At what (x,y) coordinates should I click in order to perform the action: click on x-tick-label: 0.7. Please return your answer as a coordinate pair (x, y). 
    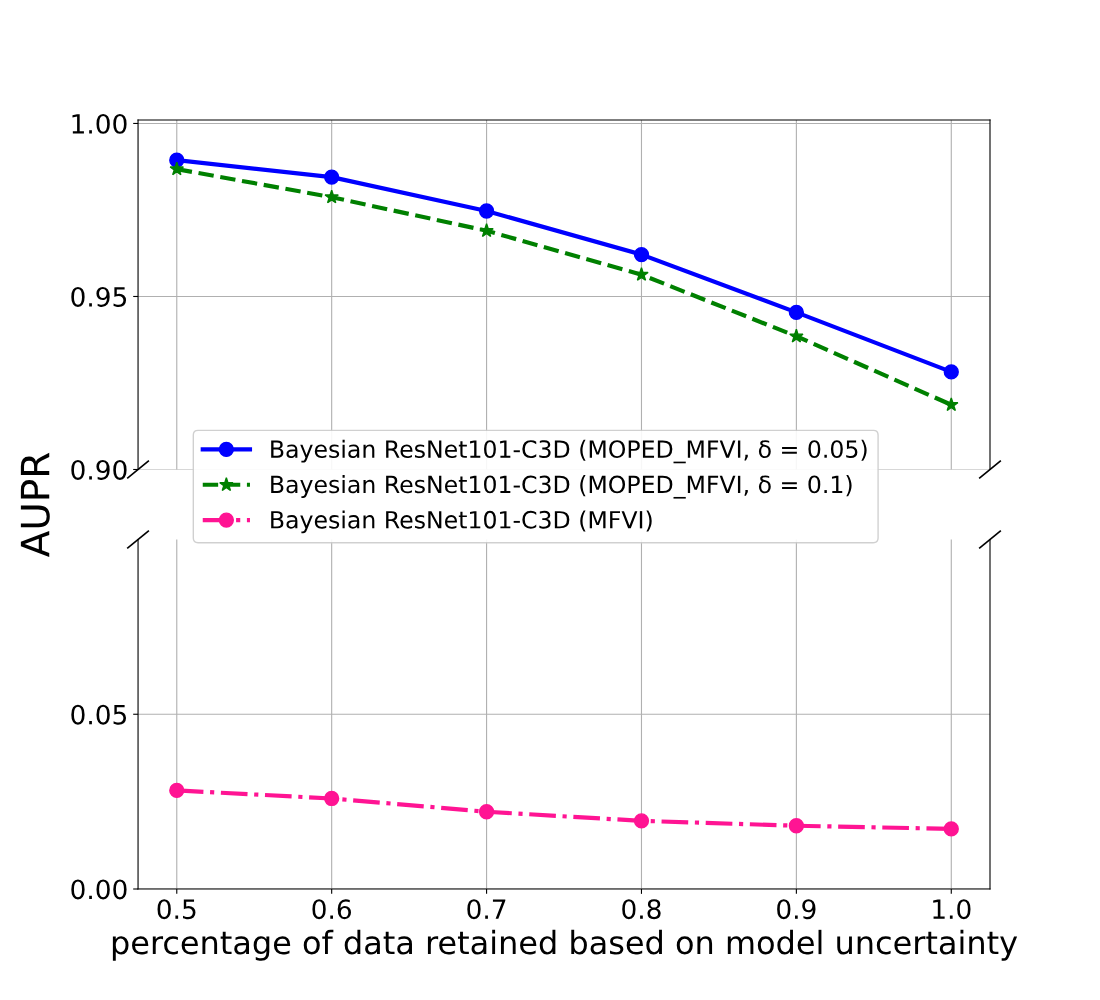
    Looking at the image, I should click on (486, 909).